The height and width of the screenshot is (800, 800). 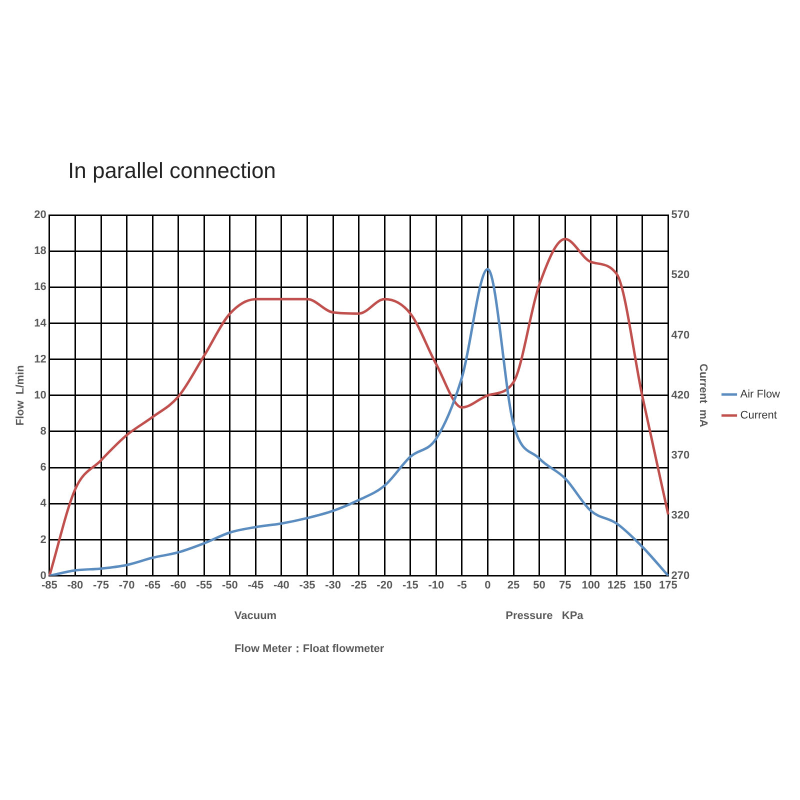 What do you see at coordinates (40, 395) in the screenshot?
I see `y-tick-label: 10` at bounding box center [40, 395].